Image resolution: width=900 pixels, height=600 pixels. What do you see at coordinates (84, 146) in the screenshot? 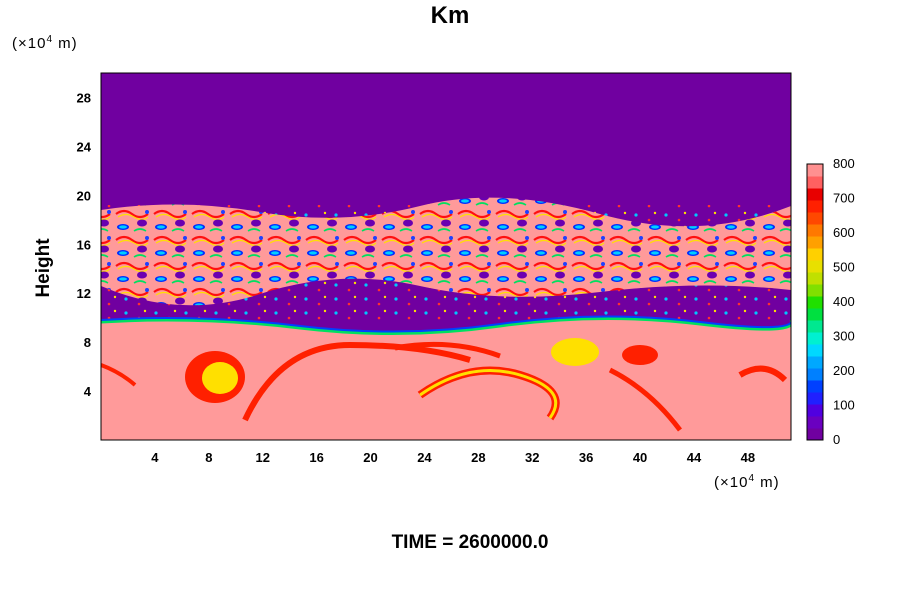
I see `y-tick-label: 24` at bounding box center [84, 146].